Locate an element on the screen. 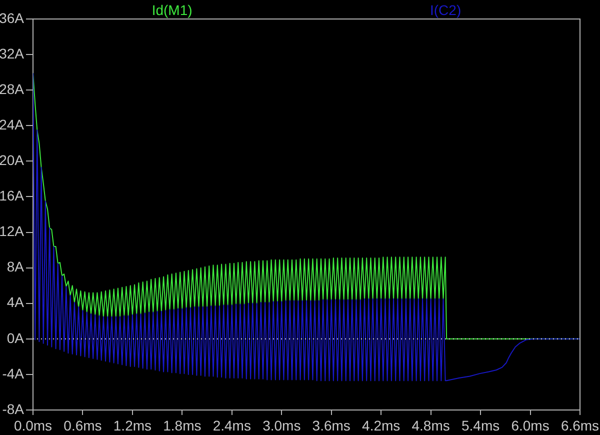  x-tick-label: 0.6ms is located at coordinates (83, 425).